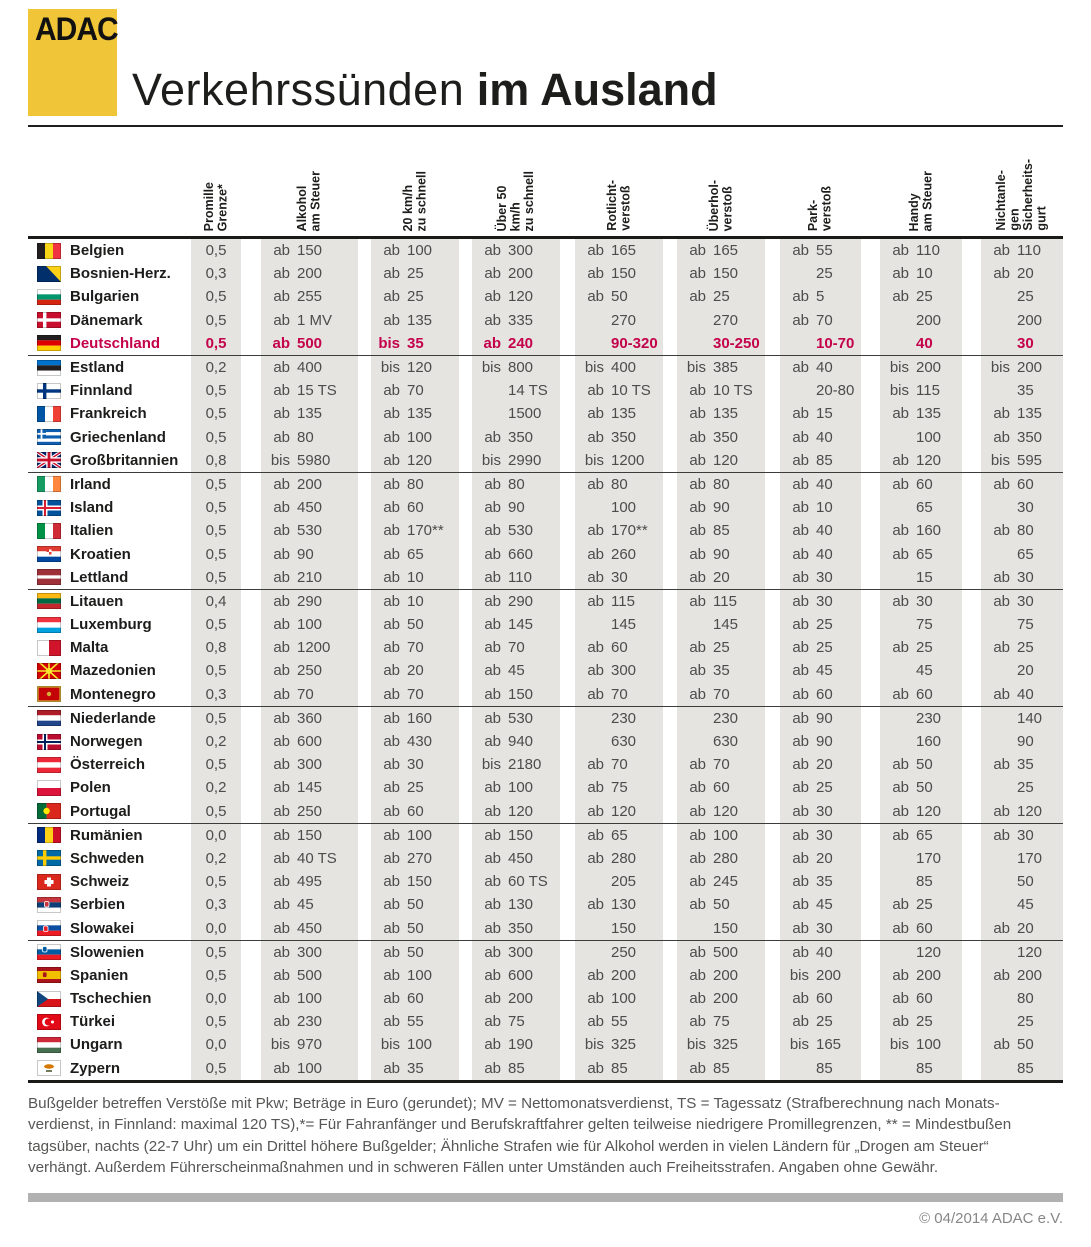  Describe the element at coordinates (298, 89) in the screenshot. I see `page-title-regular: Verkehrssünden` at that location.